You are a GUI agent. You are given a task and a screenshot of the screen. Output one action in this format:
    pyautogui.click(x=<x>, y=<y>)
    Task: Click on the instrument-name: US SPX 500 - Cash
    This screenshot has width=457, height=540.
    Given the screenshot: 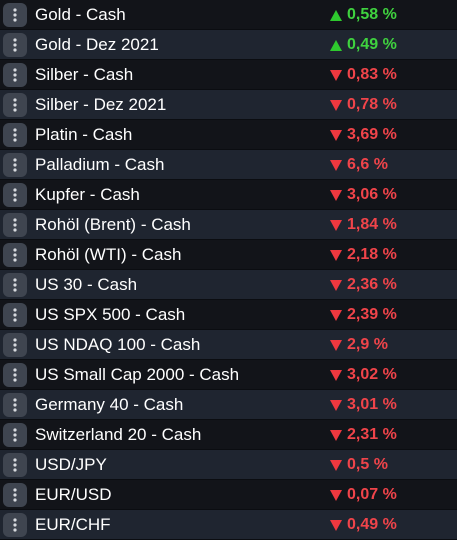 What is the action you would take?
    pyautogui.click(x=110, y=314)
    